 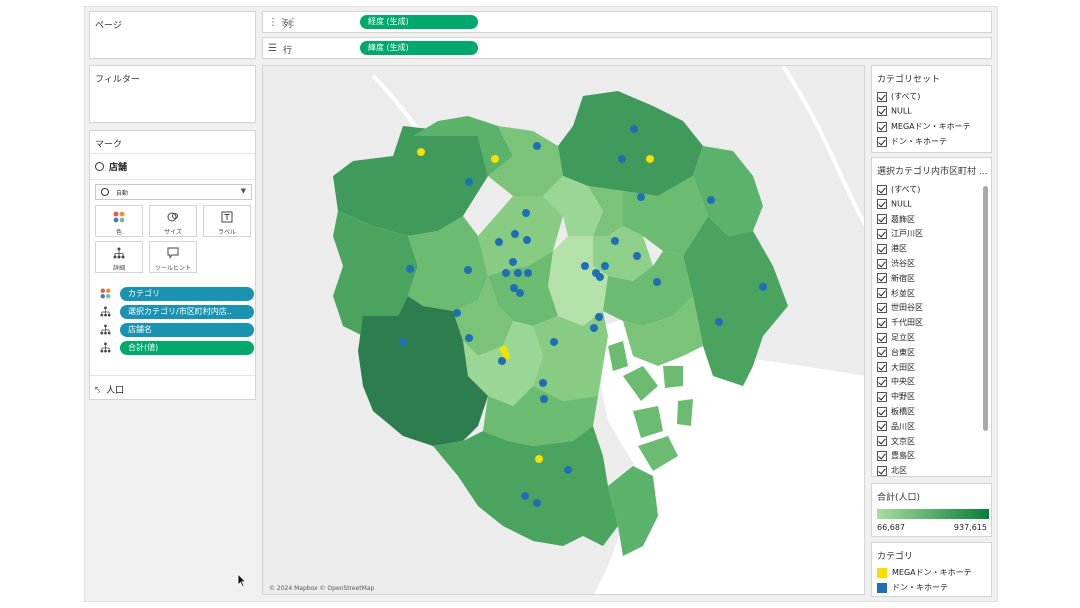 I want to click on columns-shelf: ⋮⋮⋮ 列 経度 (生成), so click(x=627, y=22).